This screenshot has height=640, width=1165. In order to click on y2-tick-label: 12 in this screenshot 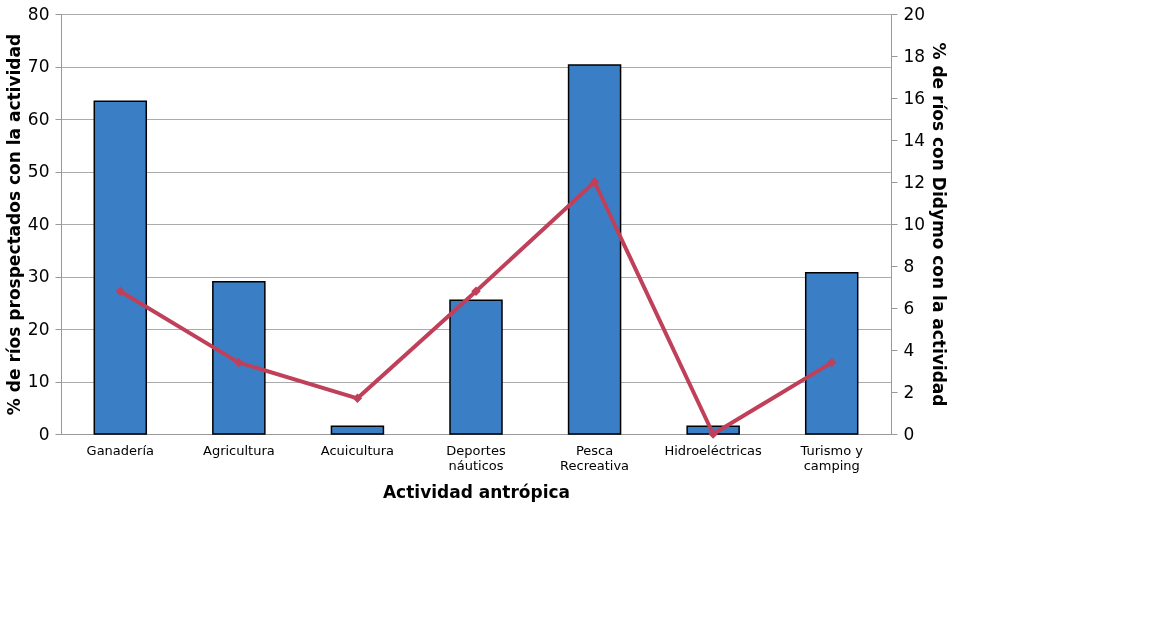, I will do `click(914, 181)`.